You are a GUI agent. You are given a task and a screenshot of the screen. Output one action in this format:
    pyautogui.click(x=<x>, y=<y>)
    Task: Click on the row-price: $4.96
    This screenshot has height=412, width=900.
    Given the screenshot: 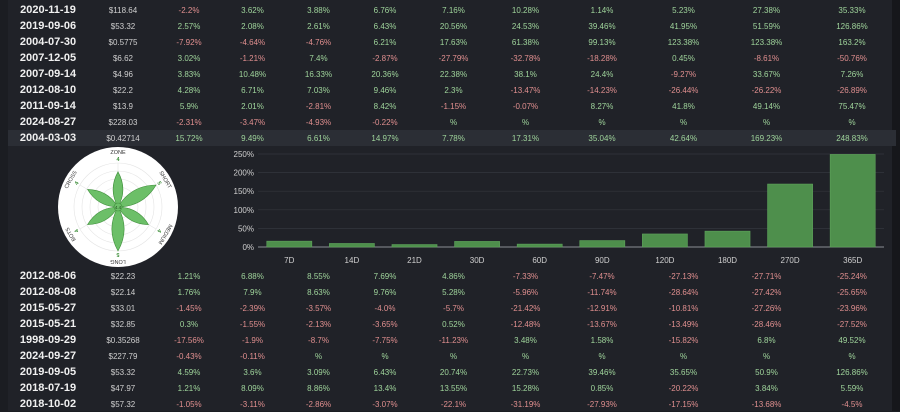 What is the action you would take?
    pyautogui.click(x=123, y=74)
    